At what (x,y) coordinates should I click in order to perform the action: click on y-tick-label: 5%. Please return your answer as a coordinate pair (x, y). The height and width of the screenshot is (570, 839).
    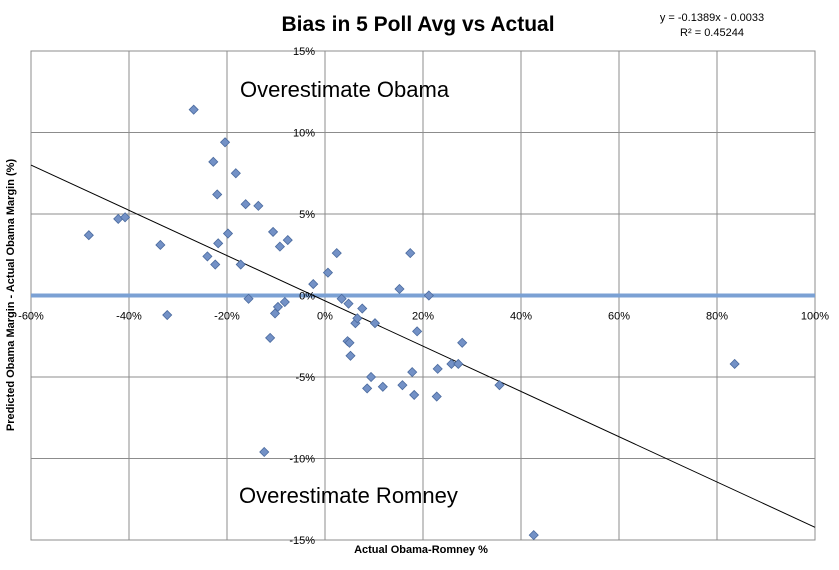
    Looking at the image, I should click on (307, 215).